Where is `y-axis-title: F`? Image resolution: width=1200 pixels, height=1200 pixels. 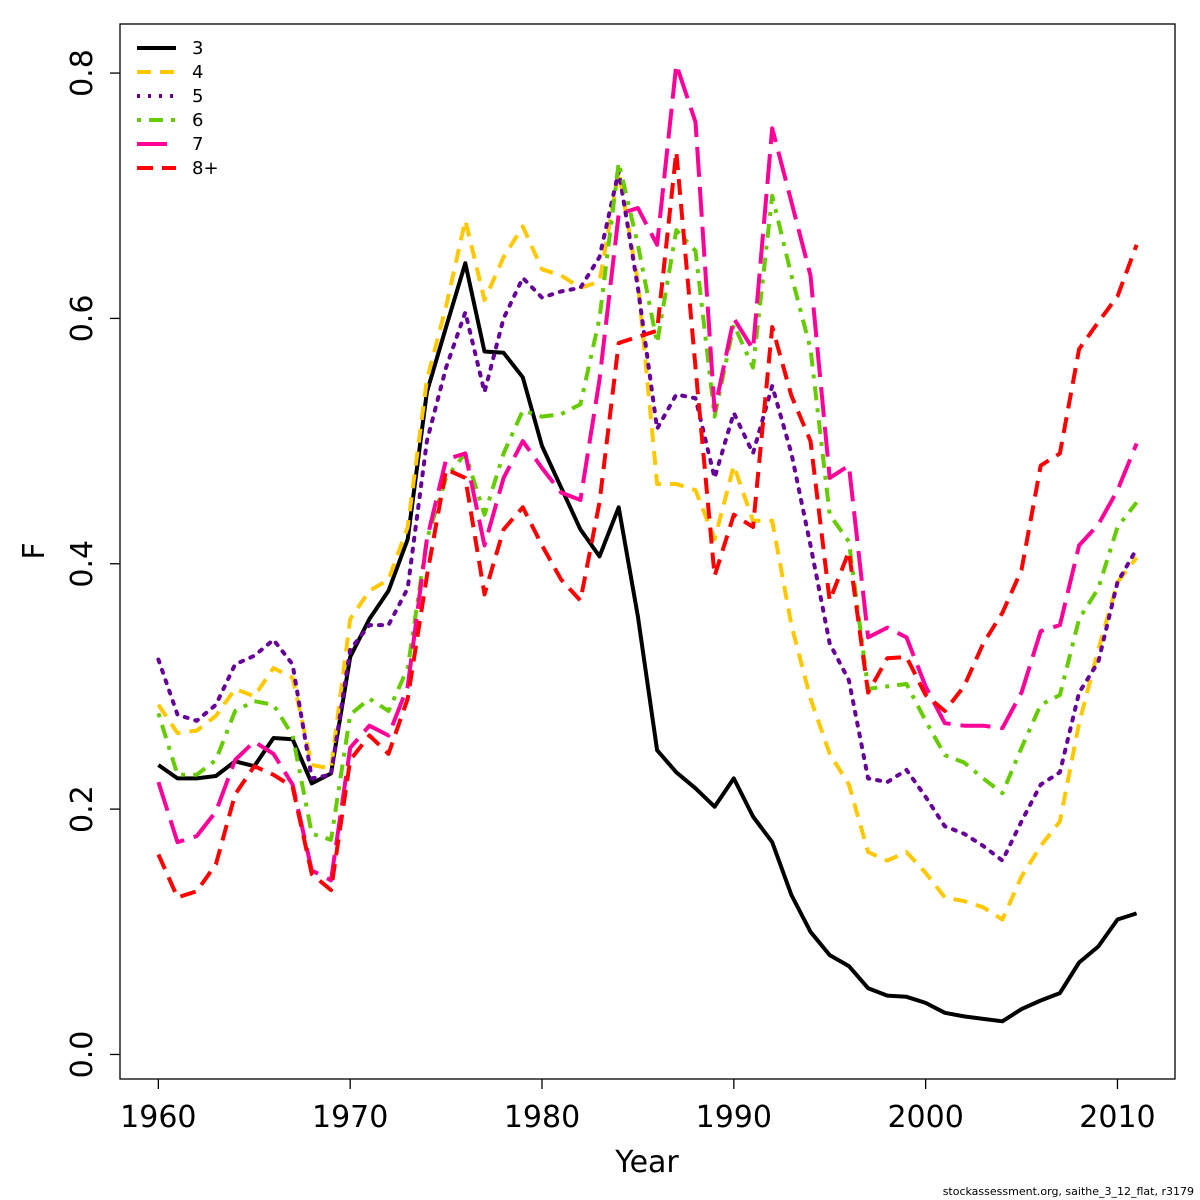
y-axis-title: F is located at coordinates (34, 550).